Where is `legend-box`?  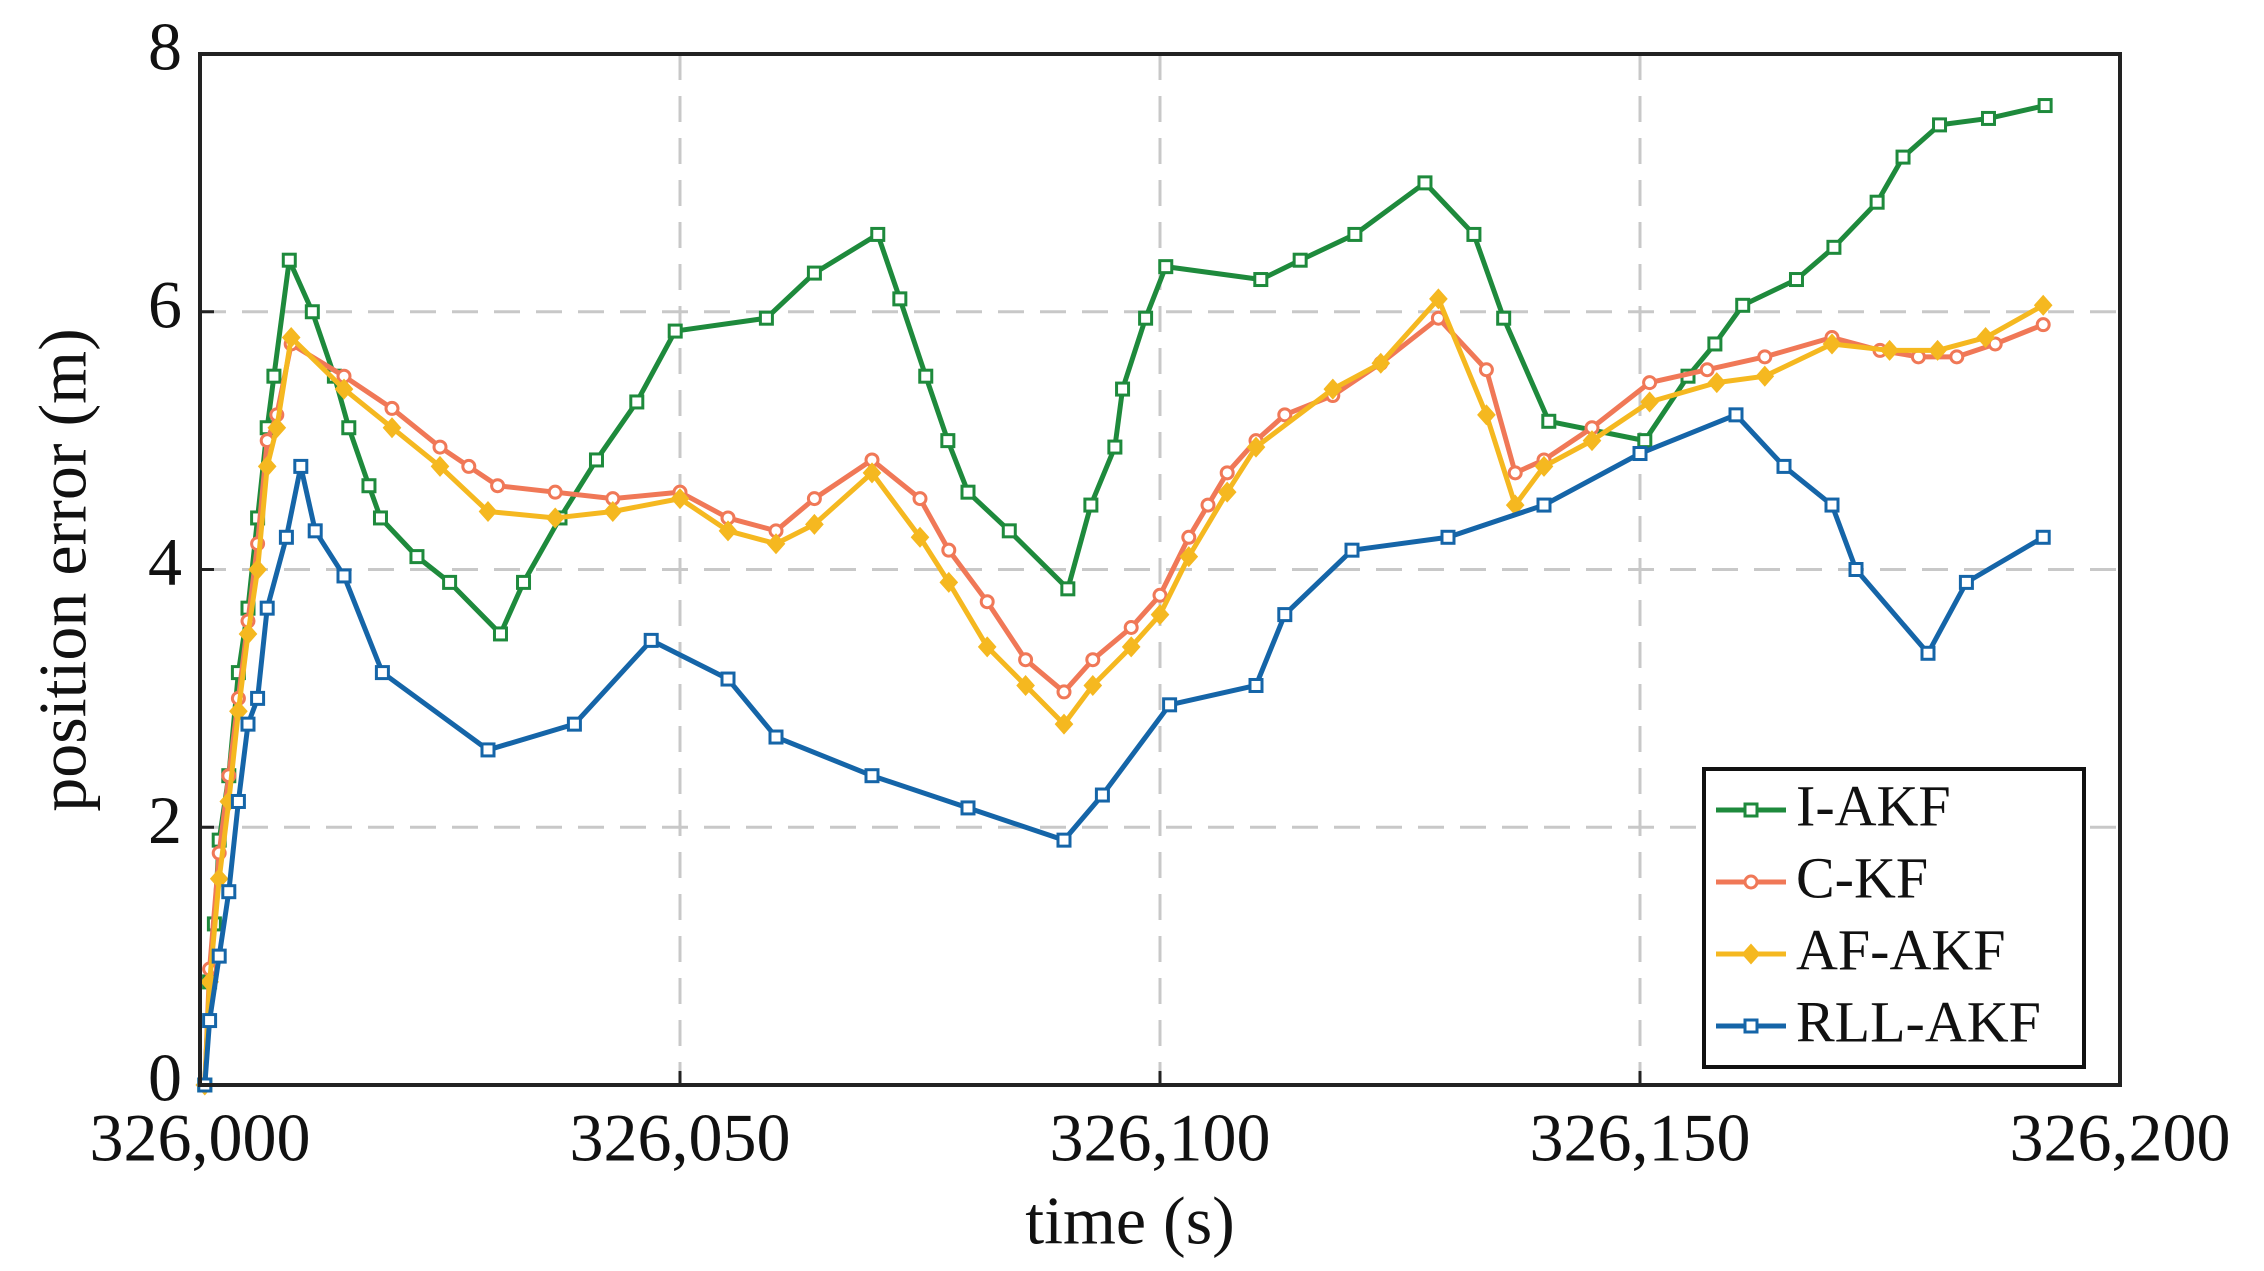 legend-box is located at coordinates (1894, 918).